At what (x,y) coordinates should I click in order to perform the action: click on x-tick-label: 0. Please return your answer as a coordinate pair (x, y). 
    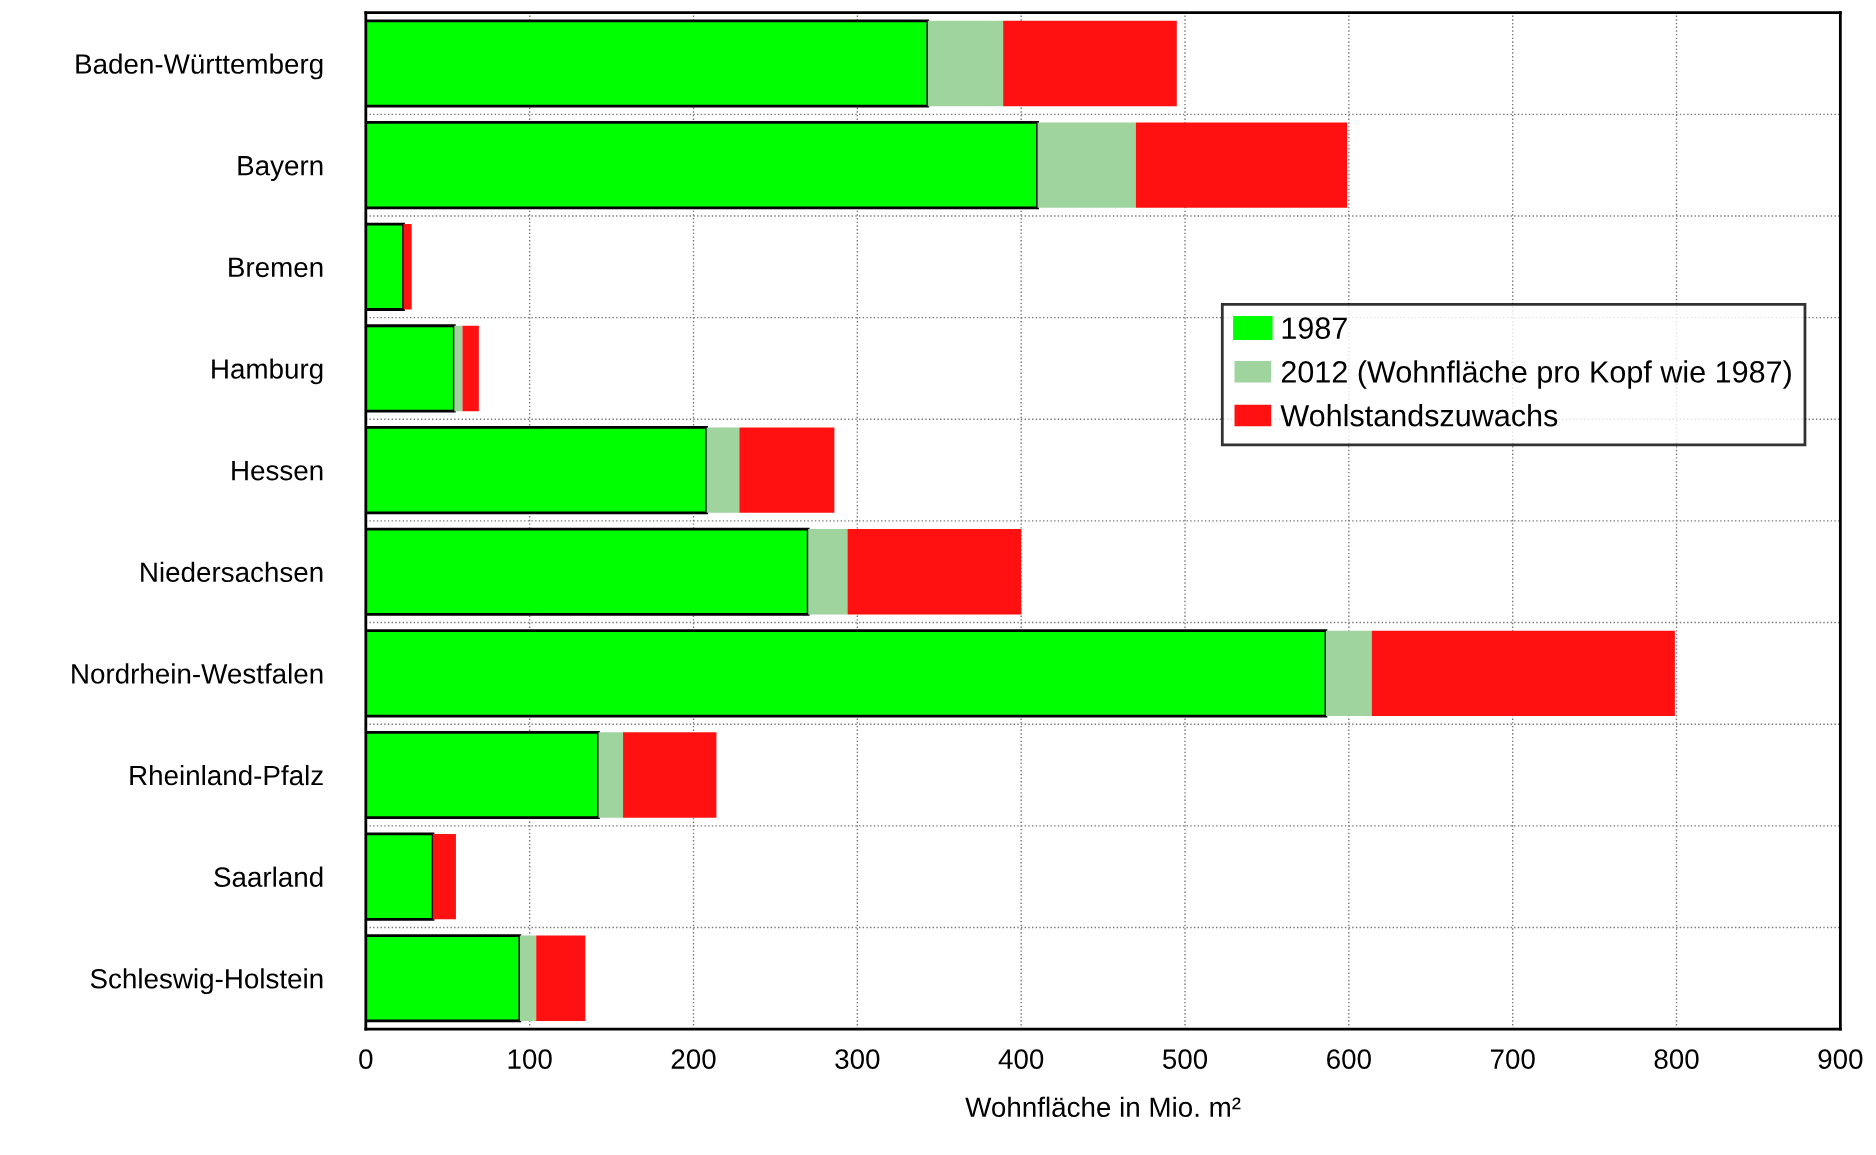
    Looking at the image, I should click on (366, 1059).